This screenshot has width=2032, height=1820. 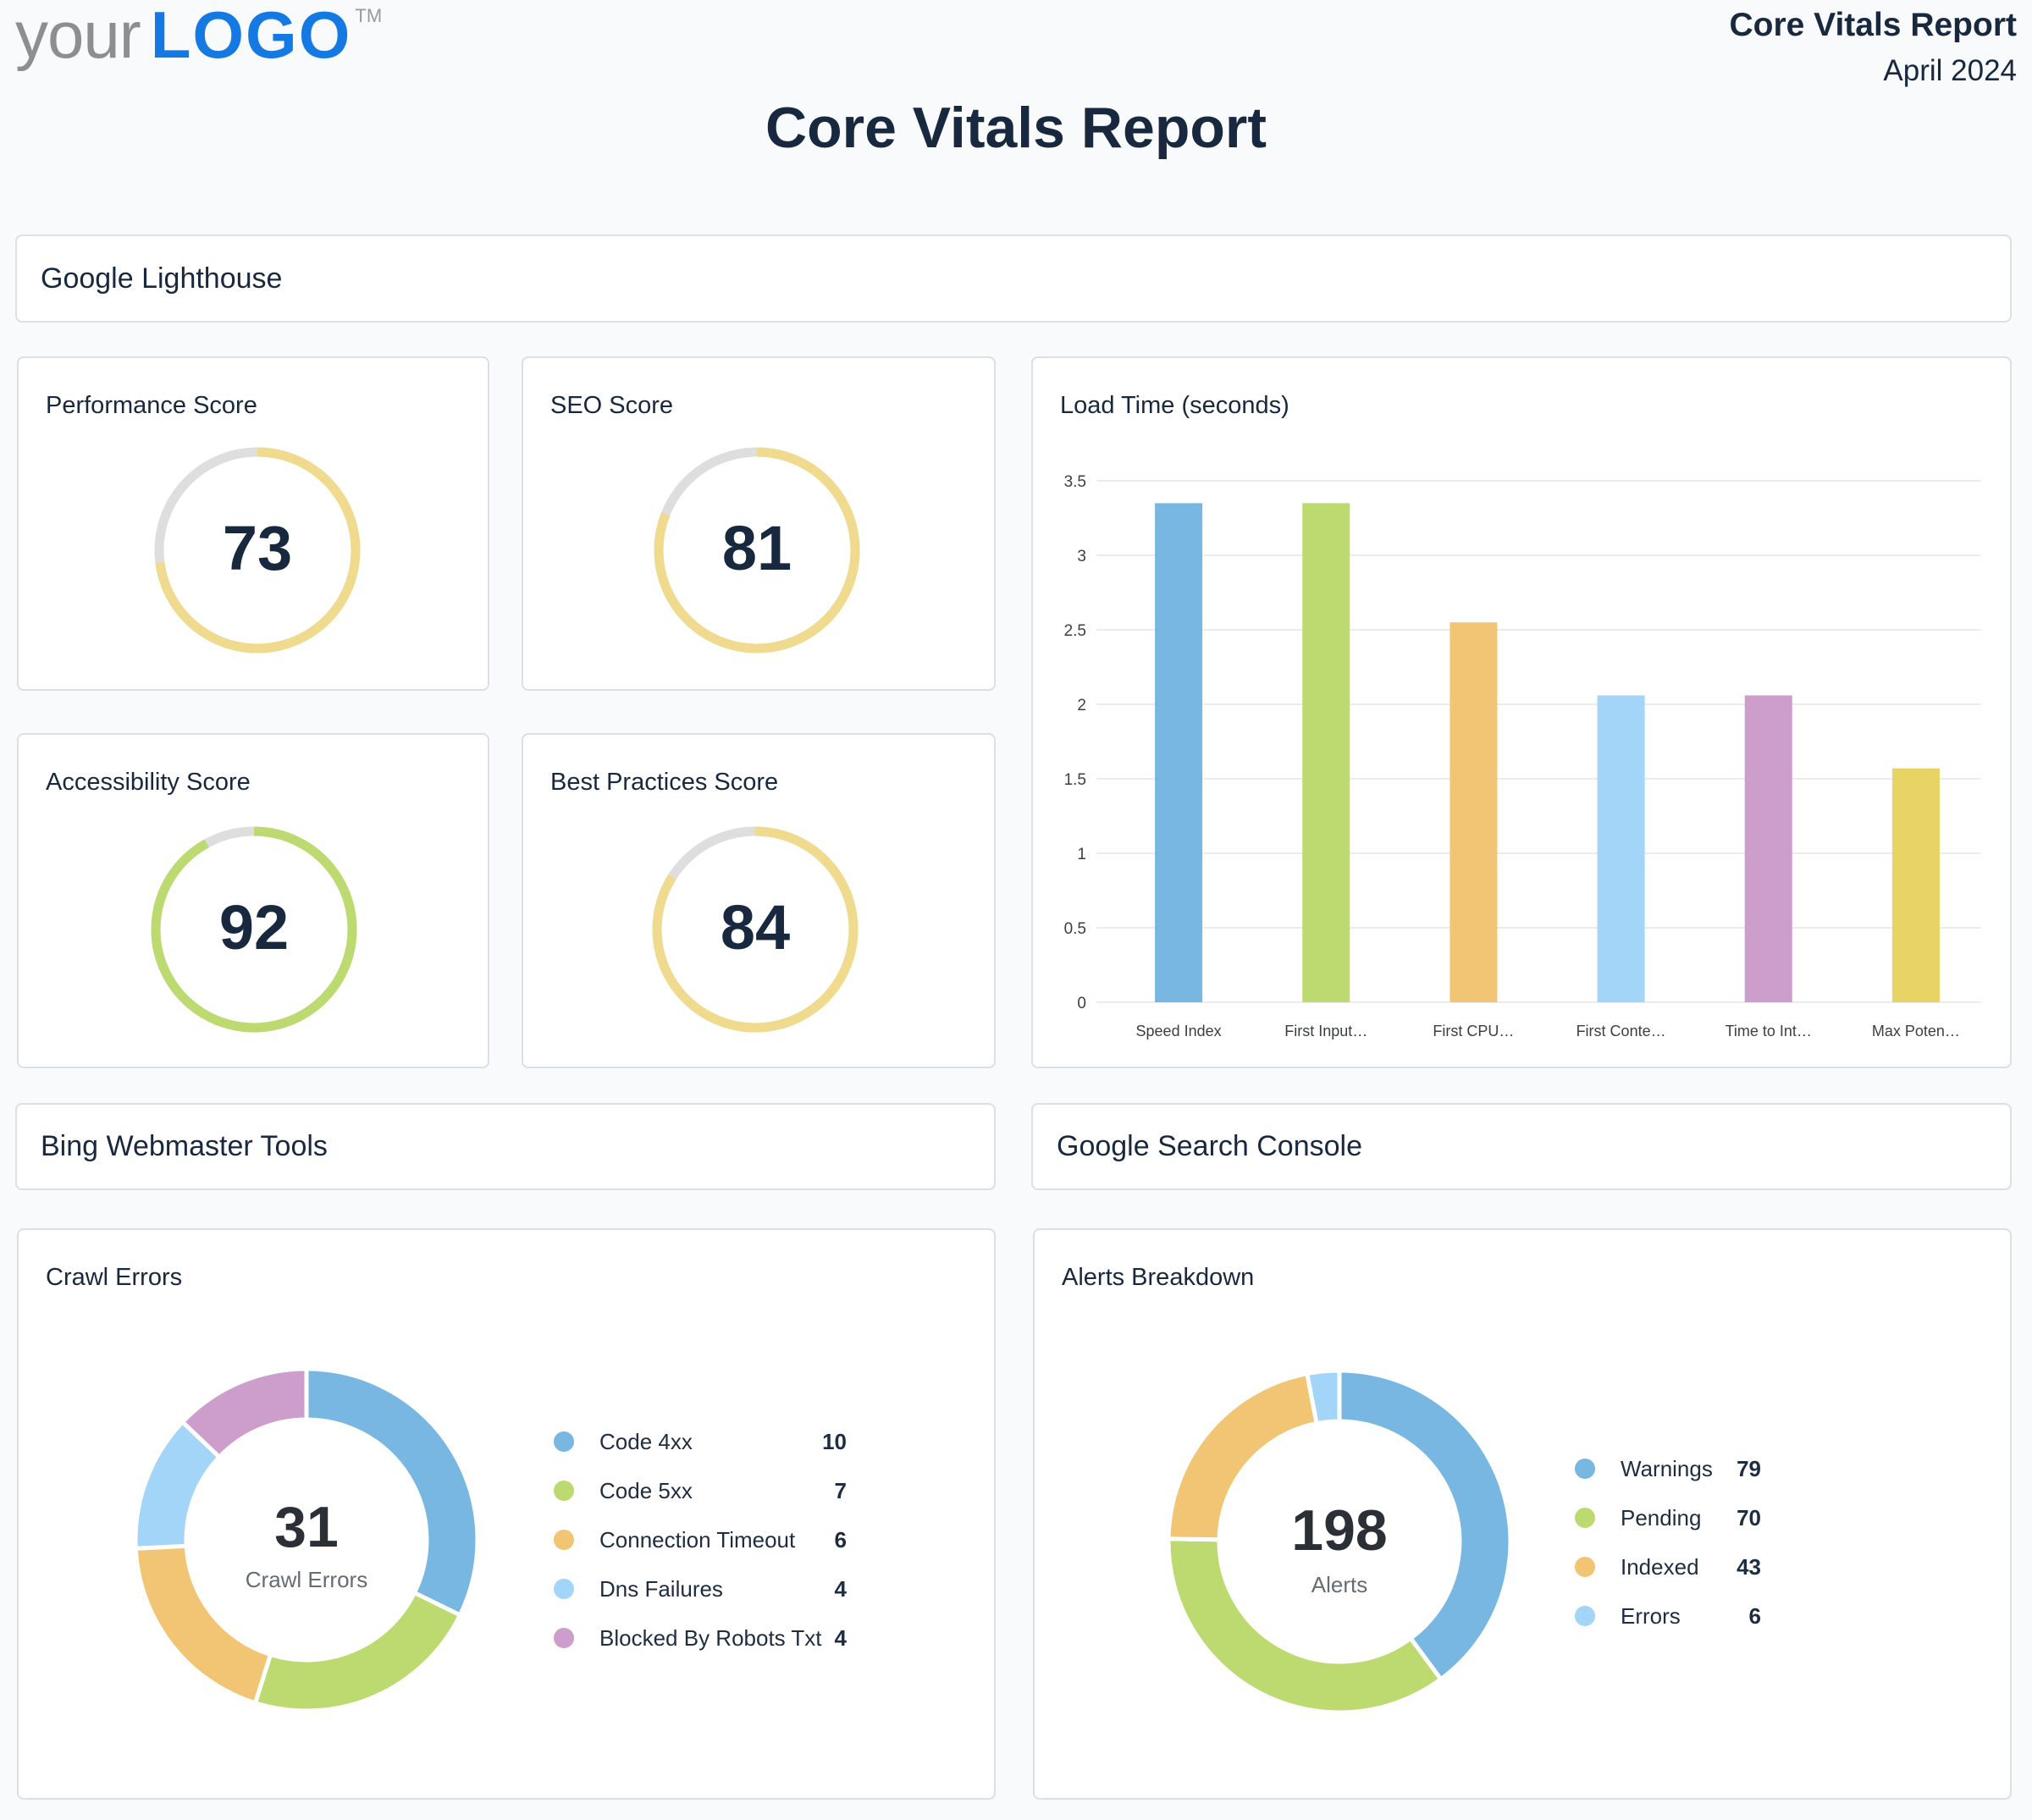 I want to click on logo-your-text: your, so click(x=78, y=36).